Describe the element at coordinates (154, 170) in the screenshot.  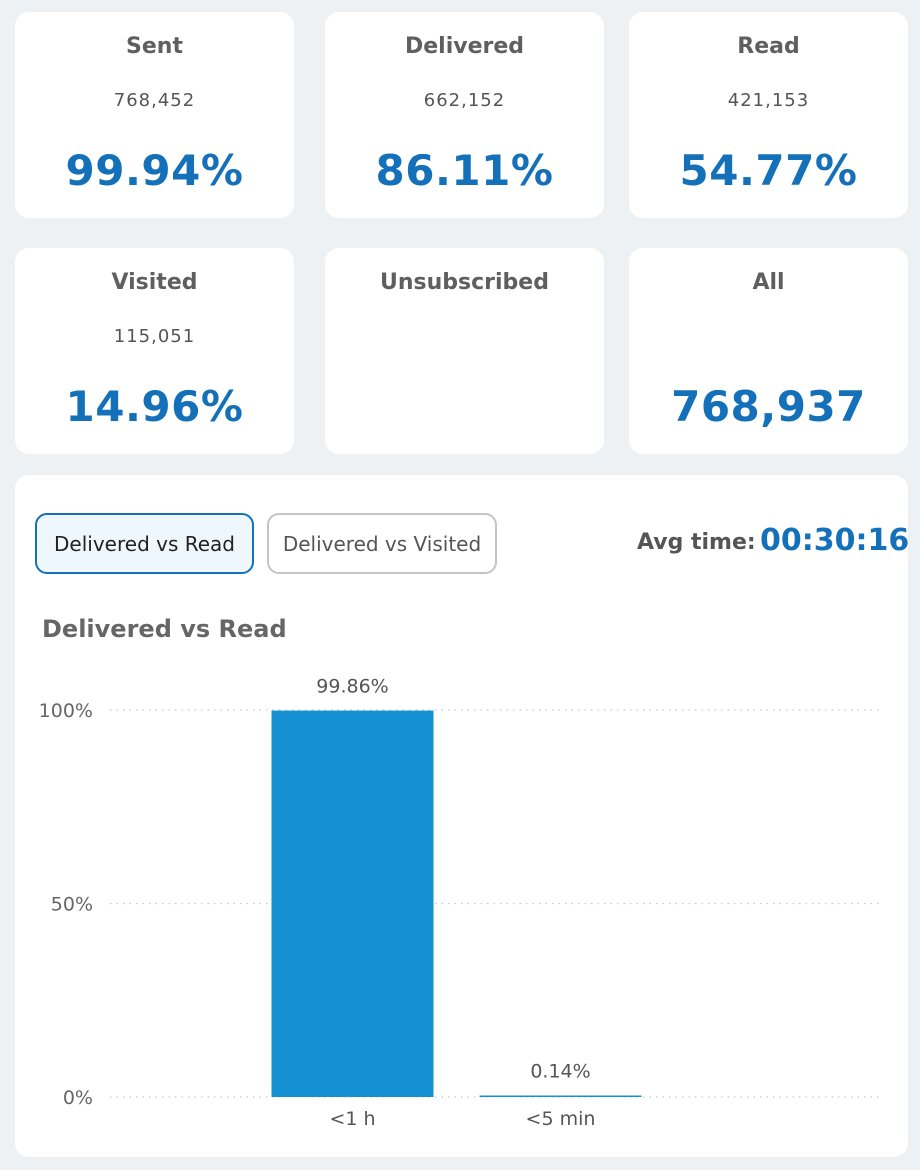
I see `stat-value: 99.94%` at that location.